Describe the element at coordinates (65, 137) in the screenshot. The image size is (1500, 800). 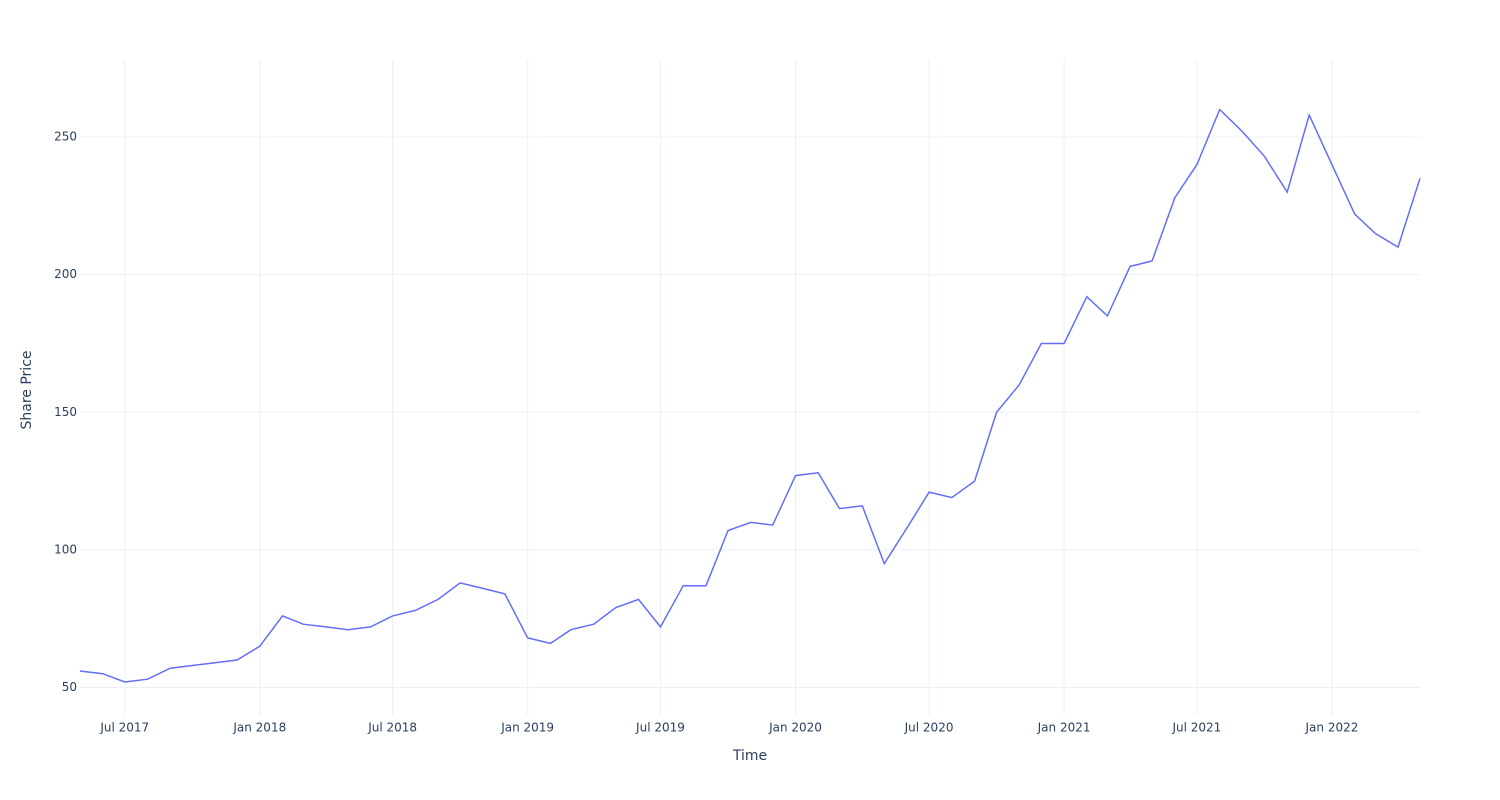
I see `y-tick-label: 250` at that location.